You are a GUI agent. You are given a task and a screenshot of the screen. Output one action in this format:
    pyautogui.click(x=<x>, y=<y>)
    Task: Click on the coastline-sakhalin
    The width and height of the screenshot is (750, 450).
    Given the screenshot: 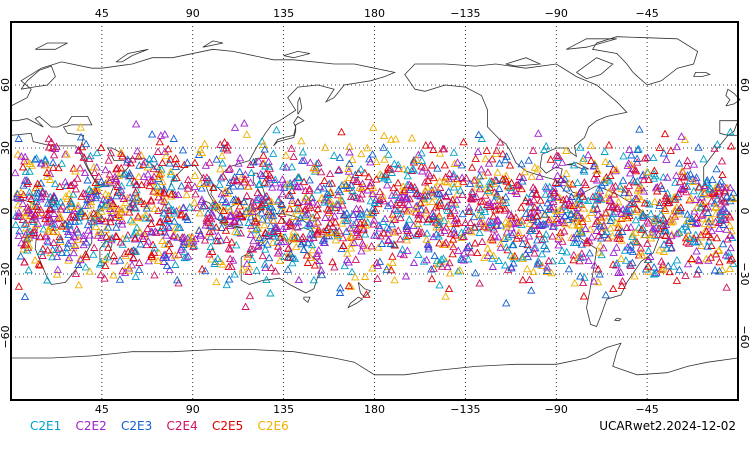 What is the action you would take?
    pyautogui.click(x=300, y=105)
    